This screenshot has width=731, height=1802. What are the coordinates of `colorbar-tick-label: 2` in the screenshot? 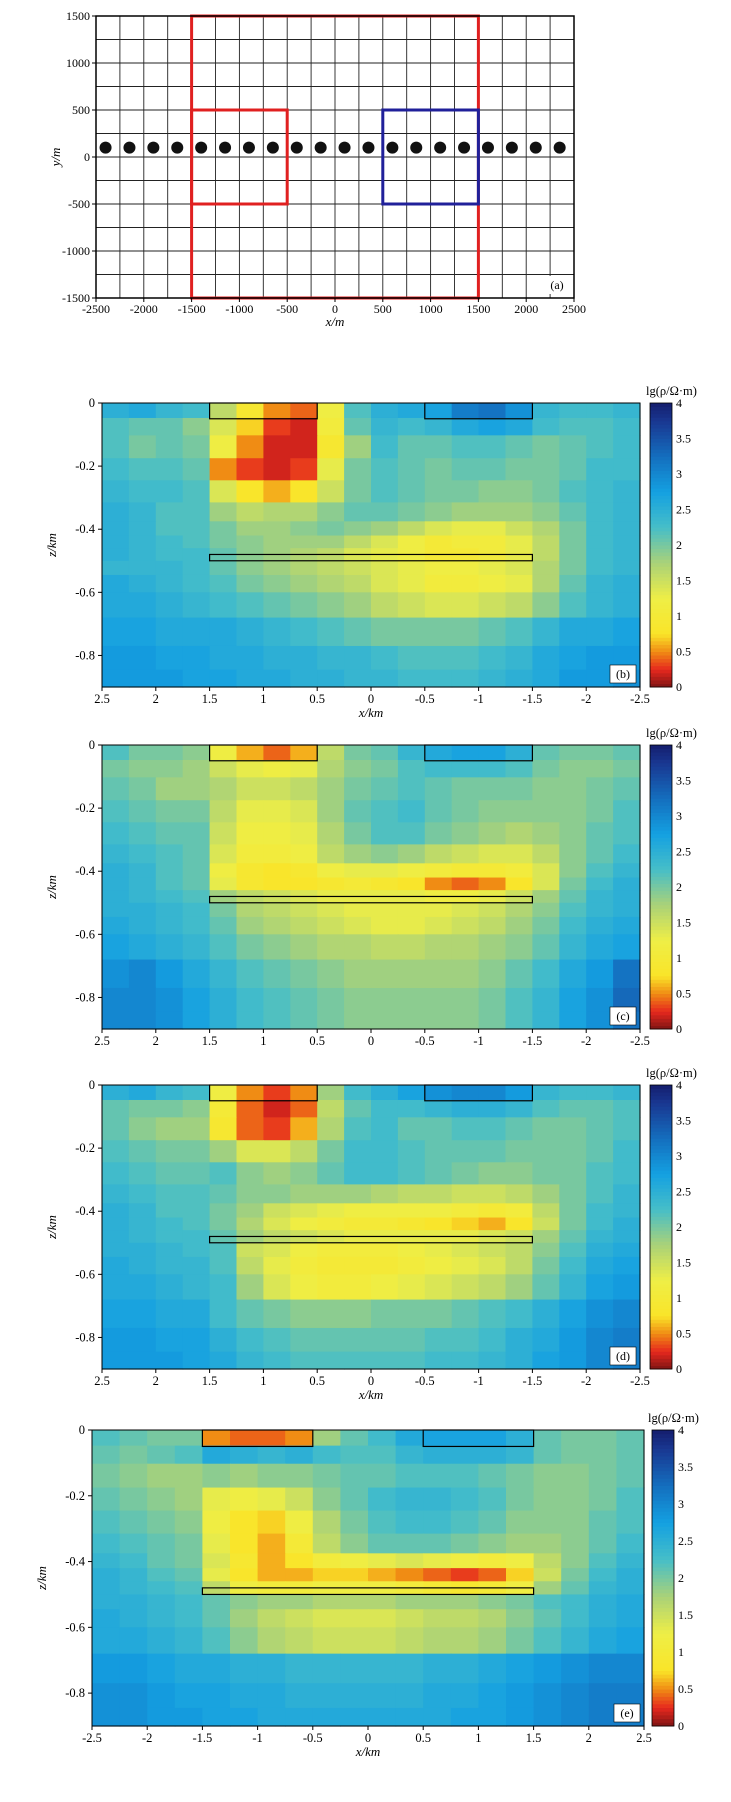 It's located at (681, 1578).